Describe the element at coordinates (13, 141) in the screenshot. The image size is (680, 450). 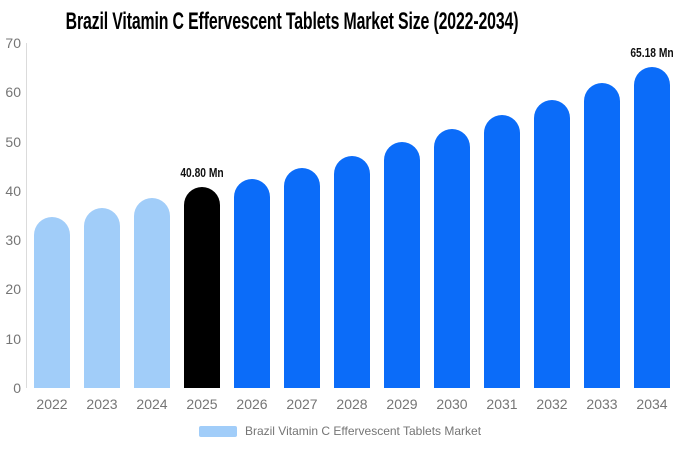
I see `y-tick-label-50: 50` at that location.